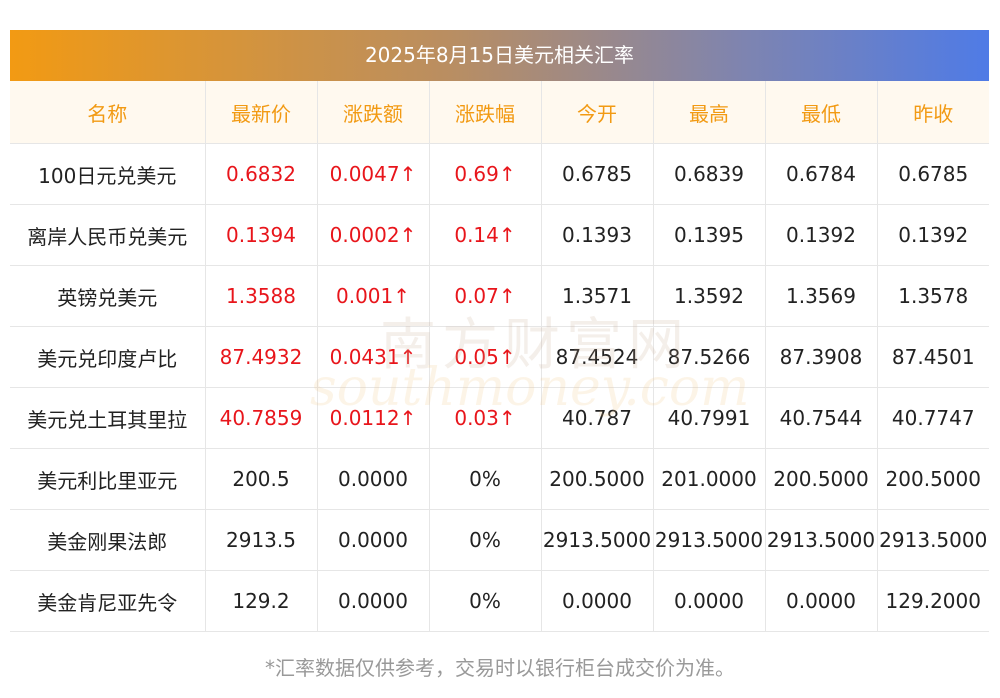  Describe the element at coordinates (933, 418) in the screenshot. I see `cell-prev: 40.7747` at that location.